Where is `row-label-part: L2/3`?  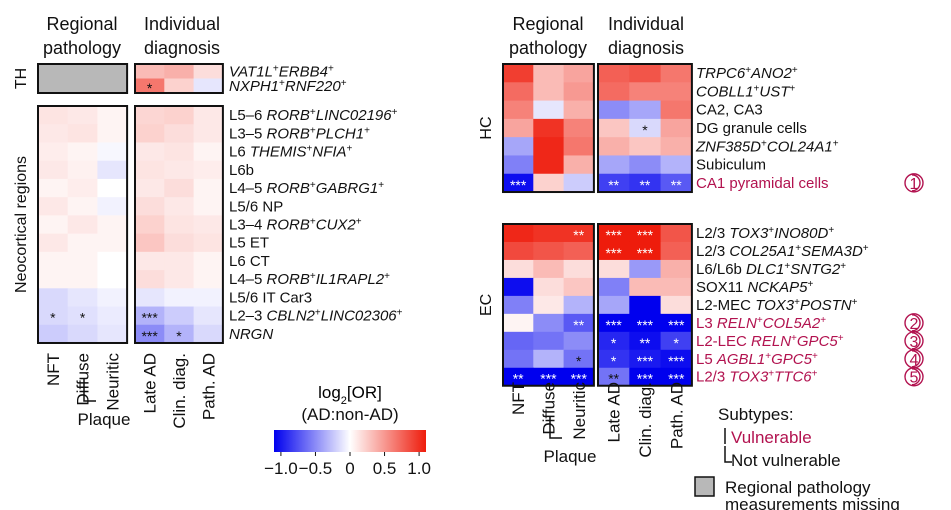 row-label-part: L2/3 is located at coordinates (712, 233).